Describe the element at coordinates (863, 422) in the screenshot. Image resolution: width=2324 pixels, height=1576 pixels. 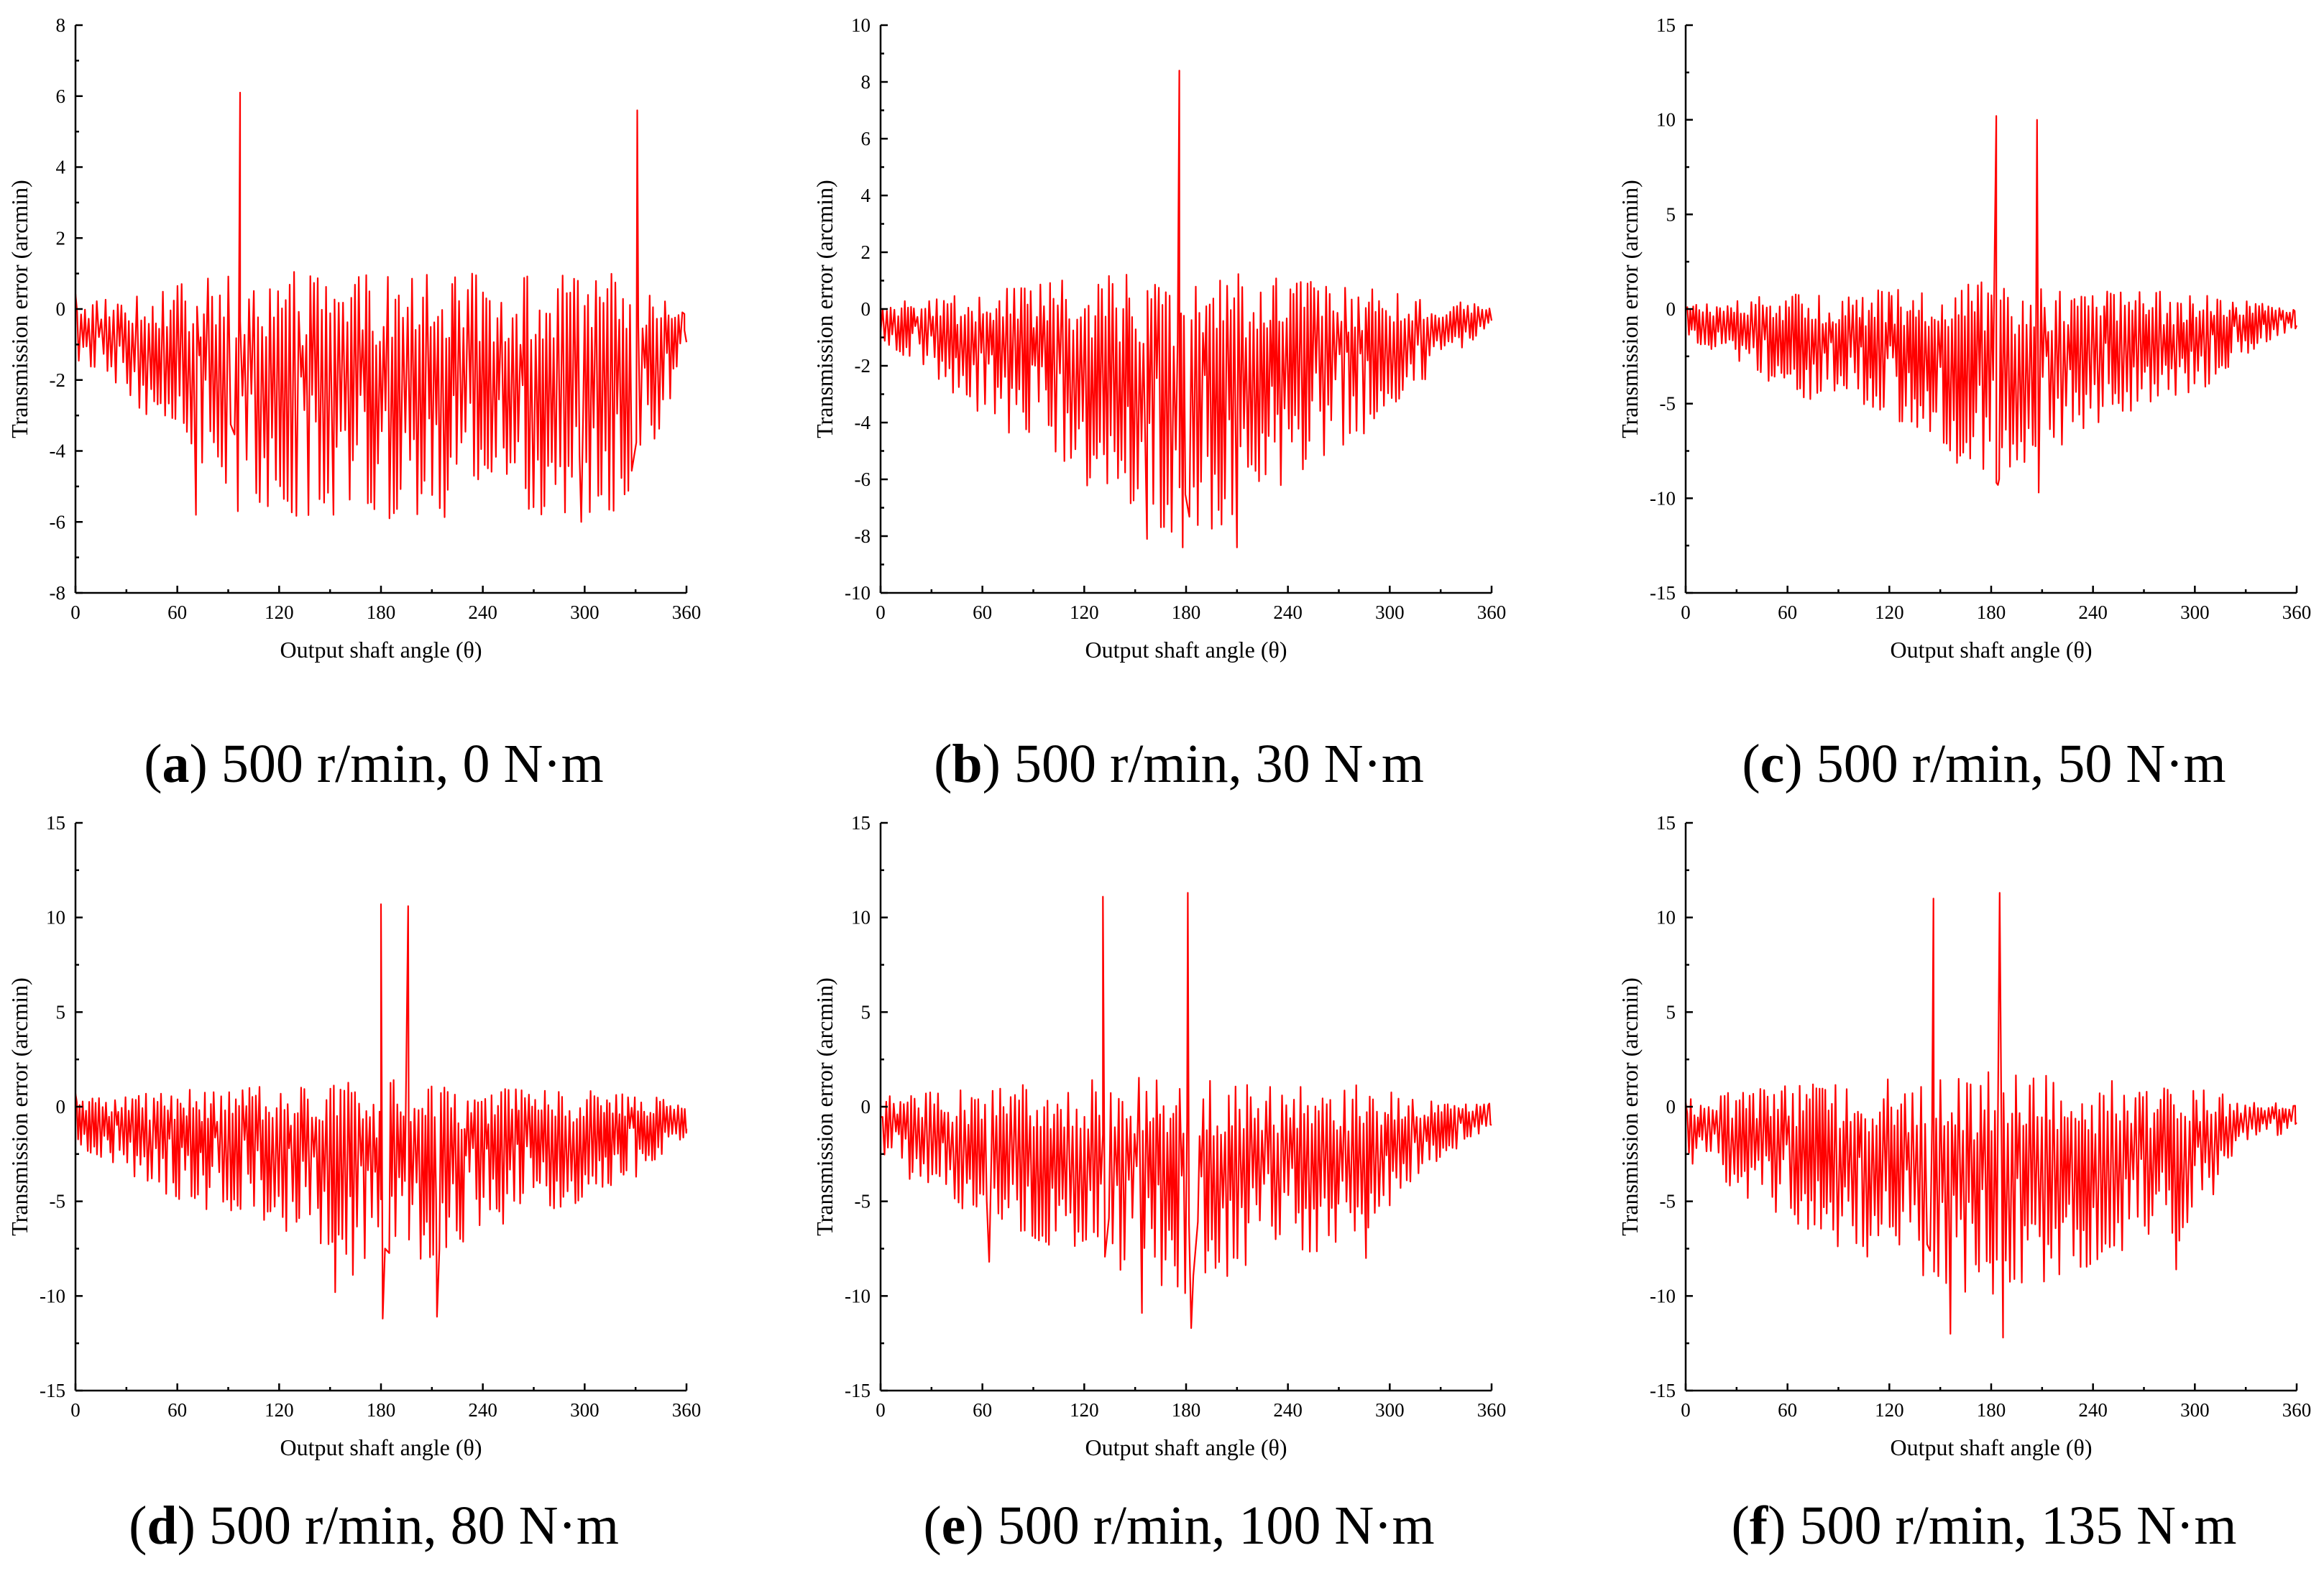
I see `y-tick-label: -4` at that location.